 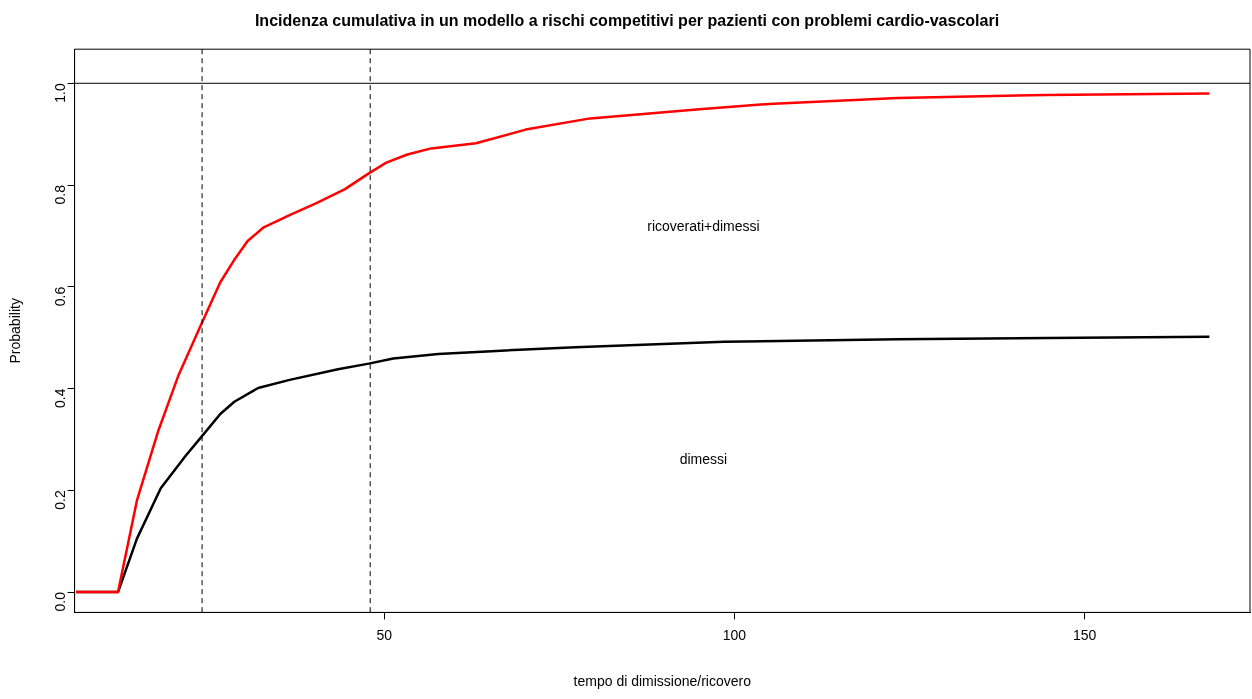 I want to click on y-tick-label: 0.0, so click(x=60, y=601).